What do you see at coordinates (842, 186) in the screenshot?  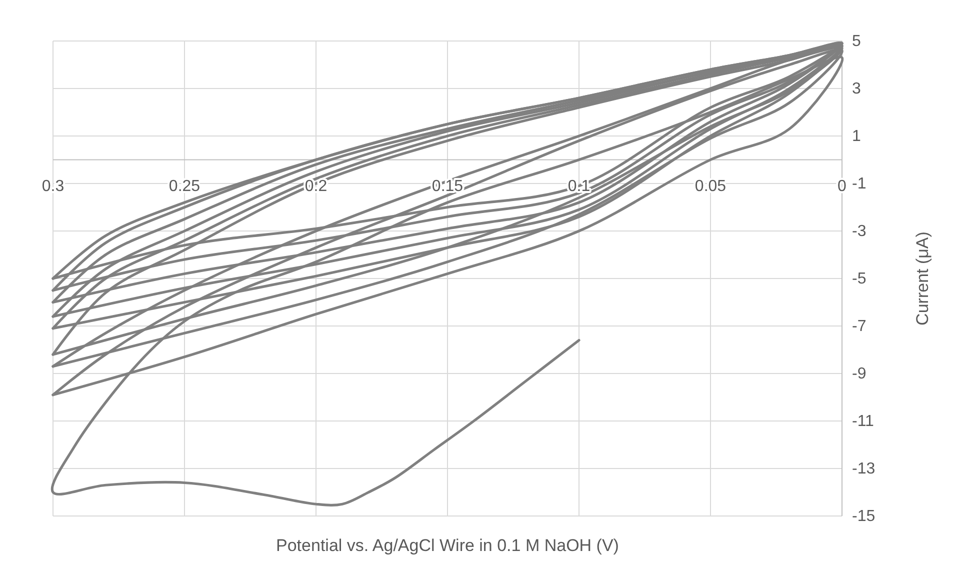 I see `x-tick-label: 0` at bounding box center [842, 186].